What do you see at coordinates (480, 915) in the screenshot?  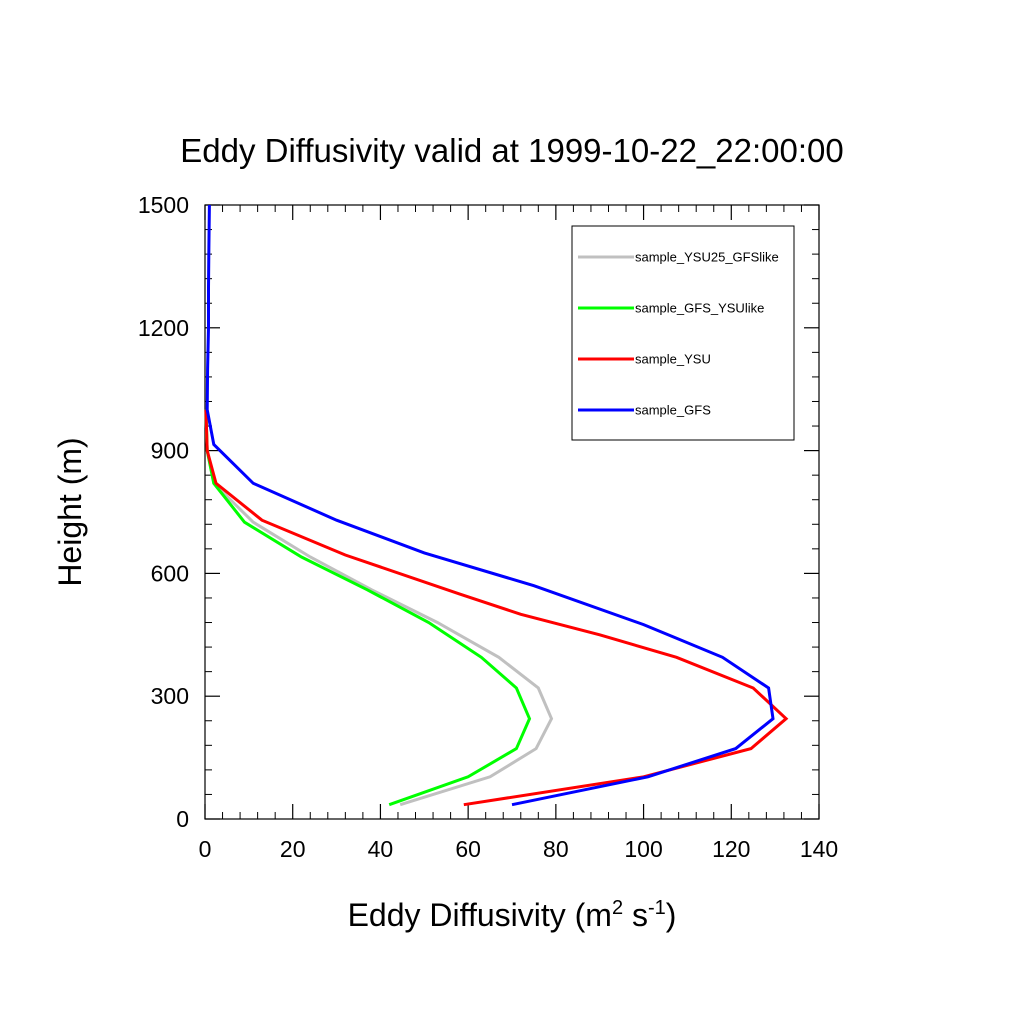 I see `x-axis-label-base: Eddy Diffusivity (m` at bounding box center [480, 915].